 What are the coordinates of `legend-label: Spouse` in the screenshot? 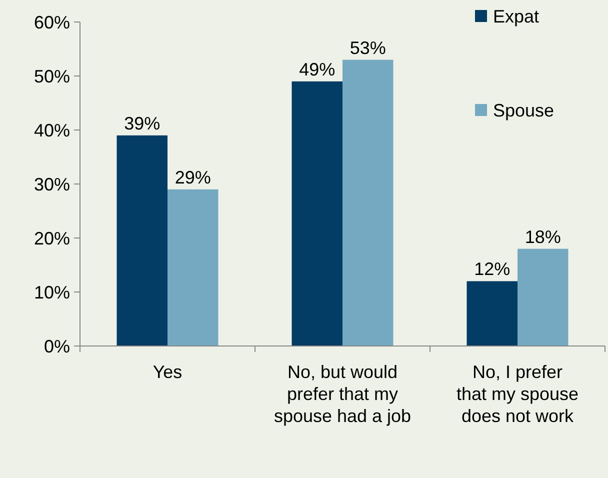 It's located at (523, 110).